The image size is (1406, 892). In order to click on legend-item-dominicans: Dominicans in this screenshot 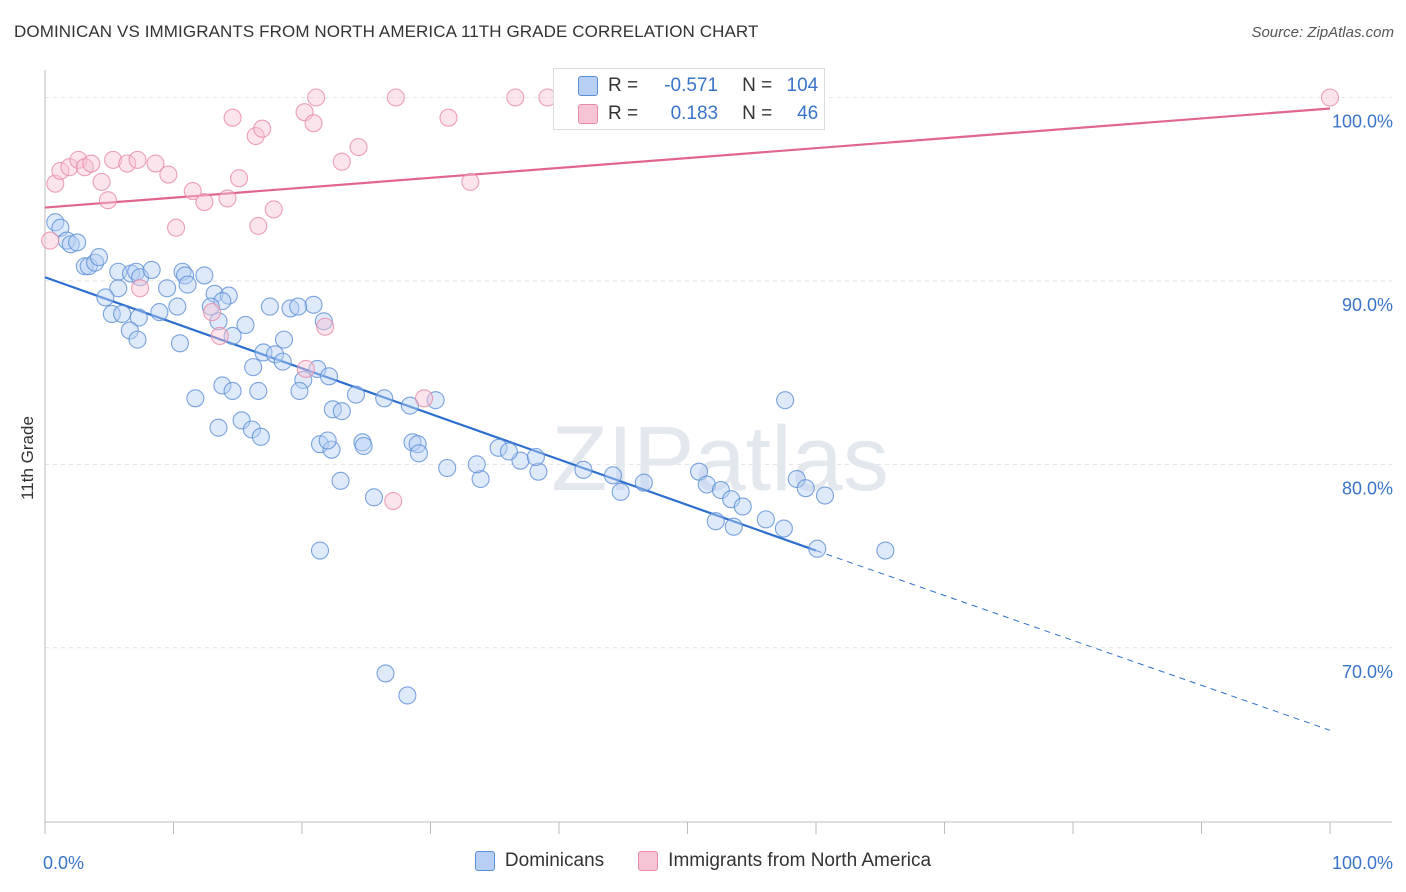, I will do `click(539, 861)`.